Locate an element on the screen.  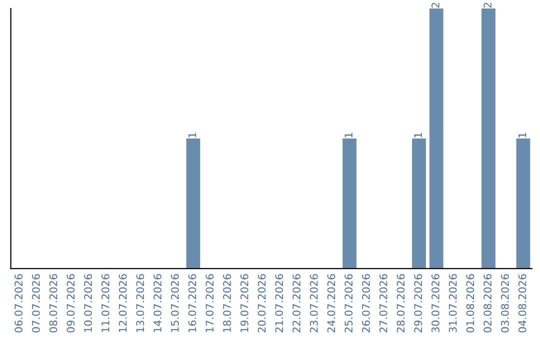
x-tick-label: 18.07.2026 is located at coordinates (227, 303).